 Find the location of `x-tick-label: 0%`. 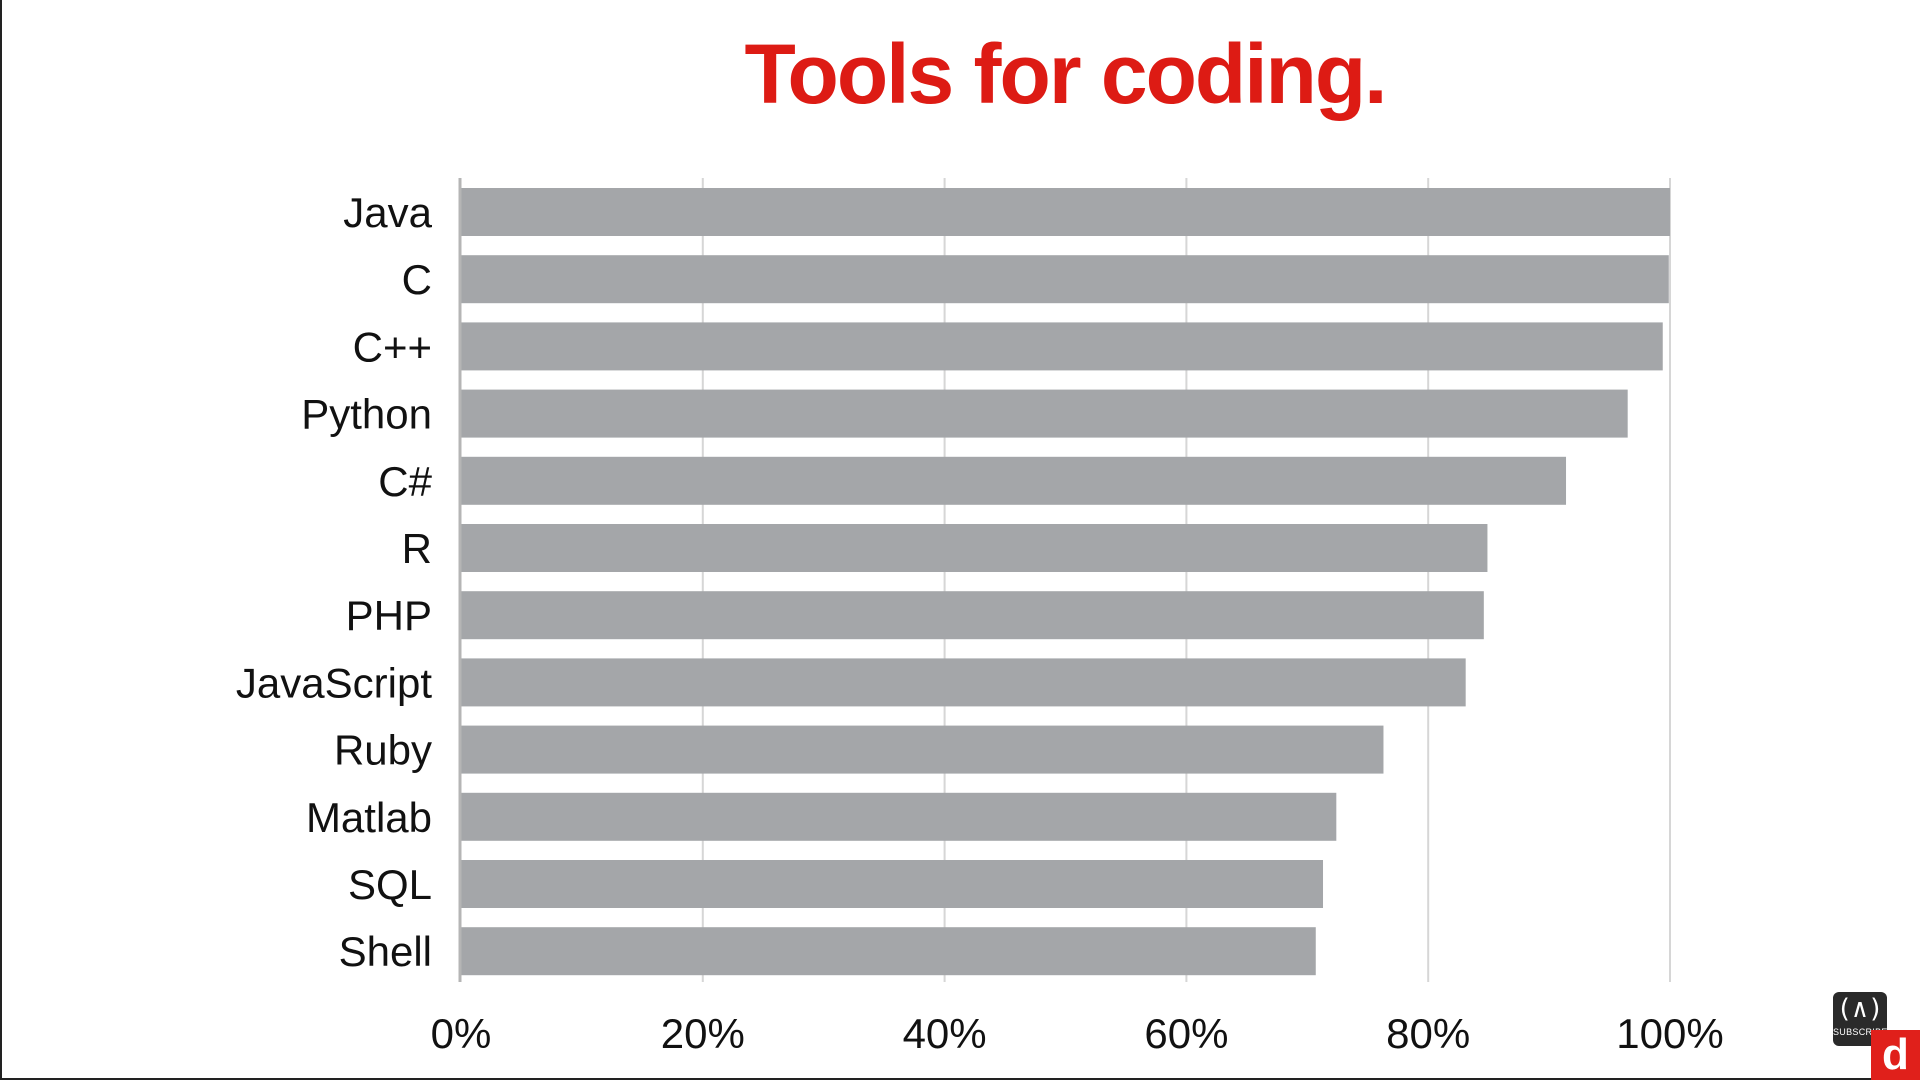

x-tick-label: 0% is located at coordinates (461, 1033).